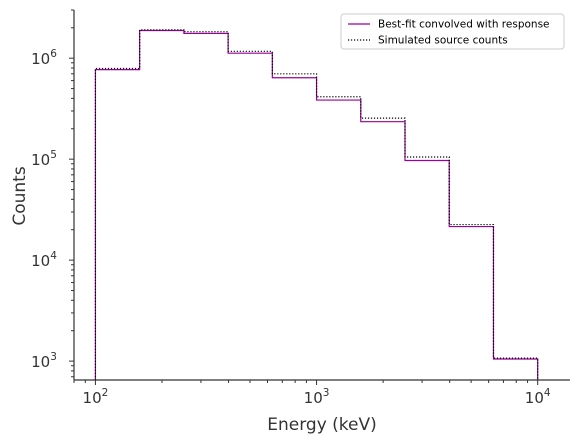 The width and height of the screenshot is (580, 443). What do you see at coordinates (52, 193) in the screenshot?
I see `y-ticks: 10³ 10⁴ 10⁵ 10⁶` at bounding box center [52, 193].